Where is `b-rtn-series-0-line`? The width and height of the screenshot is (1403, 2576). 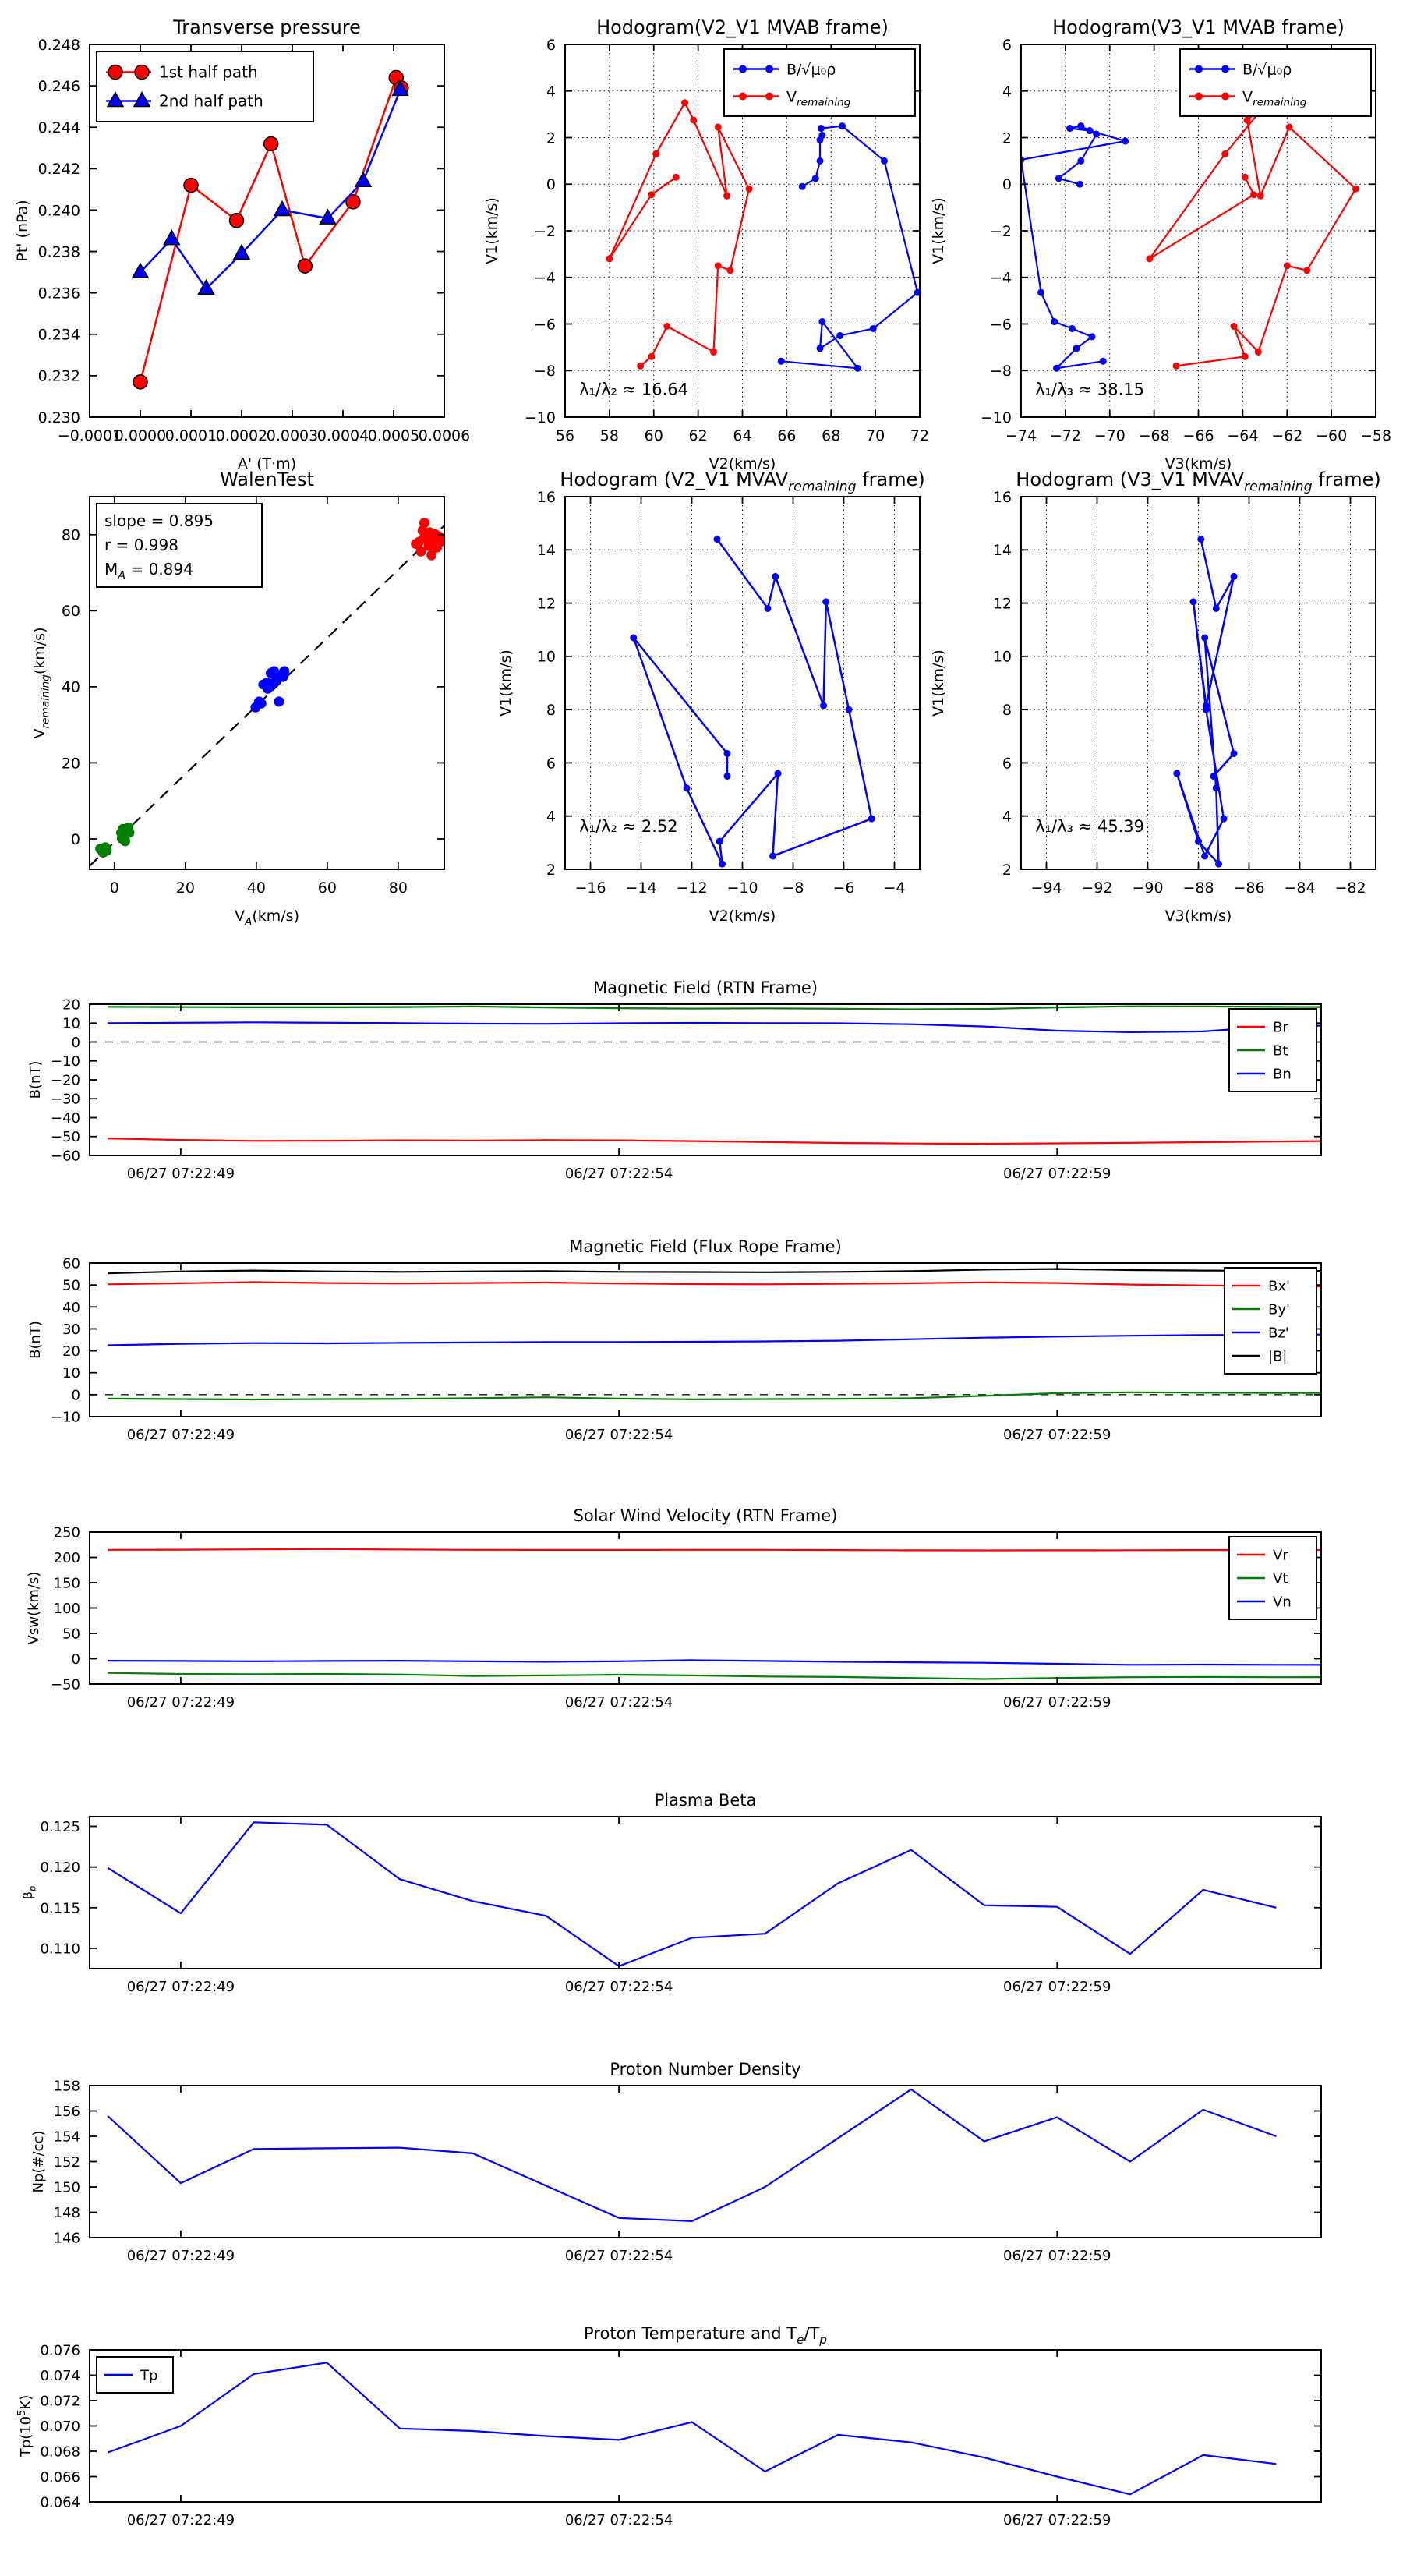 b-rtn-series-0-line is located at coordinates (714, 1141).